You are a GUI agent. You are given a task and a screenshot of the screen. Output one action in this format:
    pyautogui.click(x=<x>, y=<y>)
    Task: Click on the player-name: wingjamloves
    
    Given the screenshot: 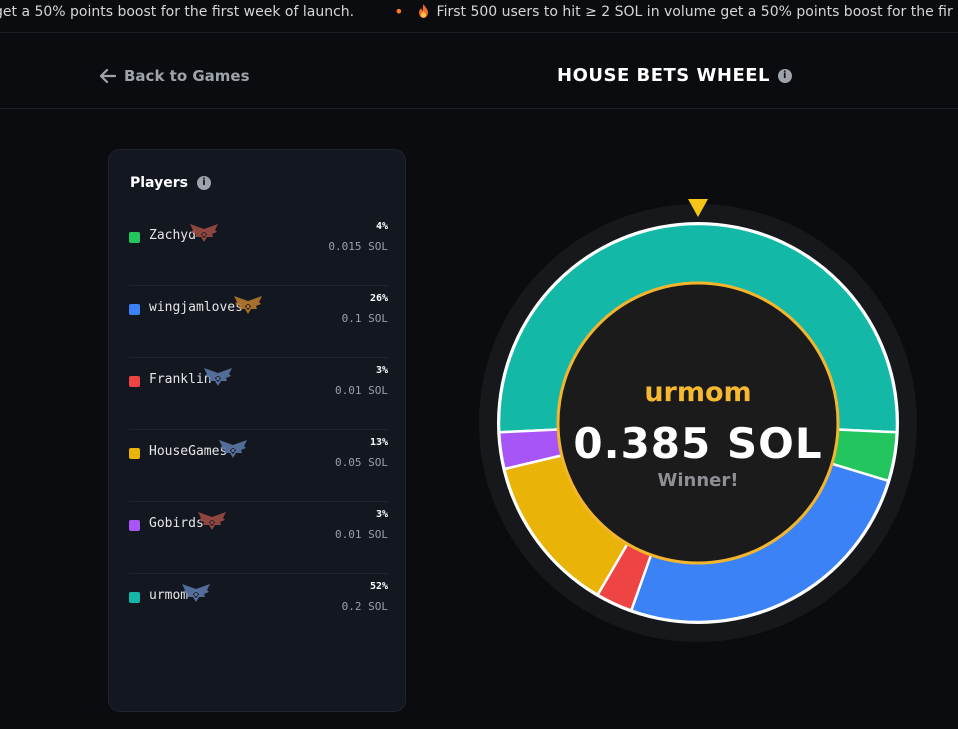 What is the action you would take?
    pyautogui.click(x=196, y=307)
    